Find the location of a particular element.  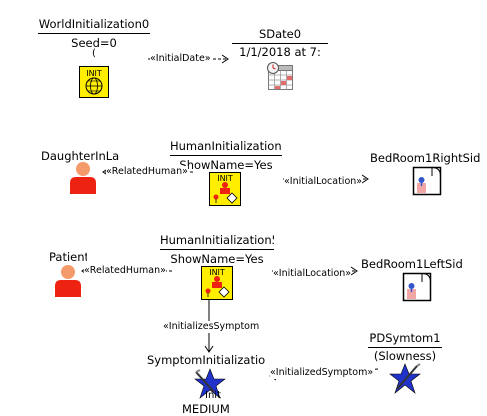

patient-person-icon is located at coordinates (68, 281).